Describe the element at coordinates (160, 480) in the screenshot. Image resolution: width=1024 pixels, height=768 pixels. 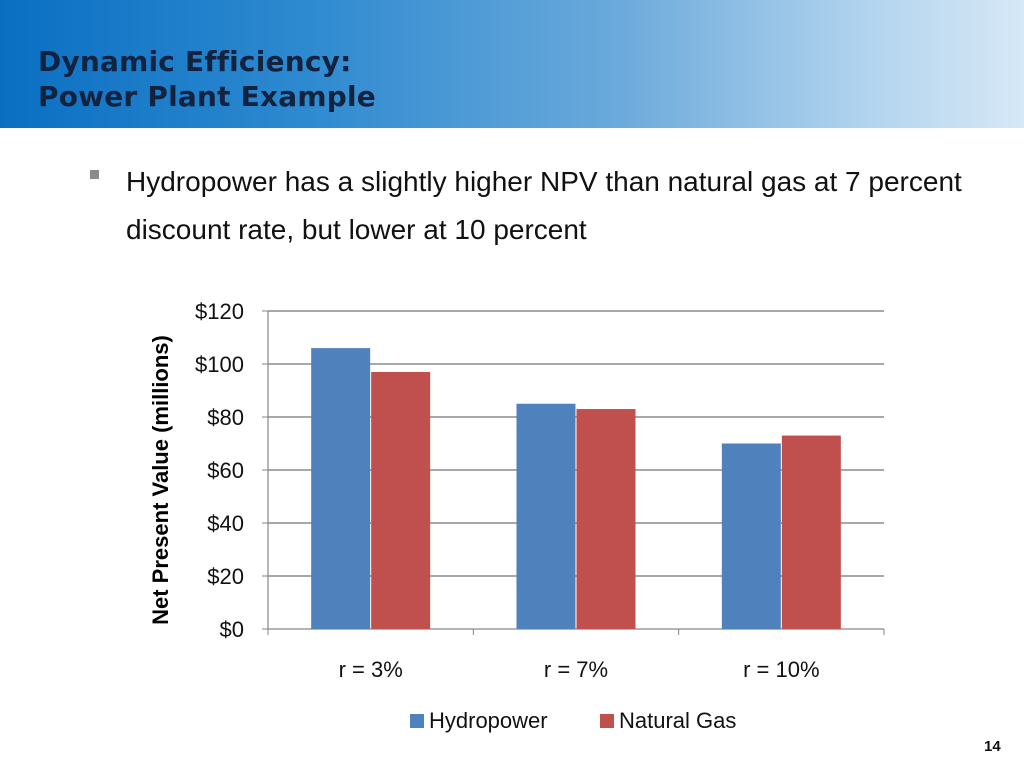
I see `y-axis-title: Net Present Value (millions)` at that location.